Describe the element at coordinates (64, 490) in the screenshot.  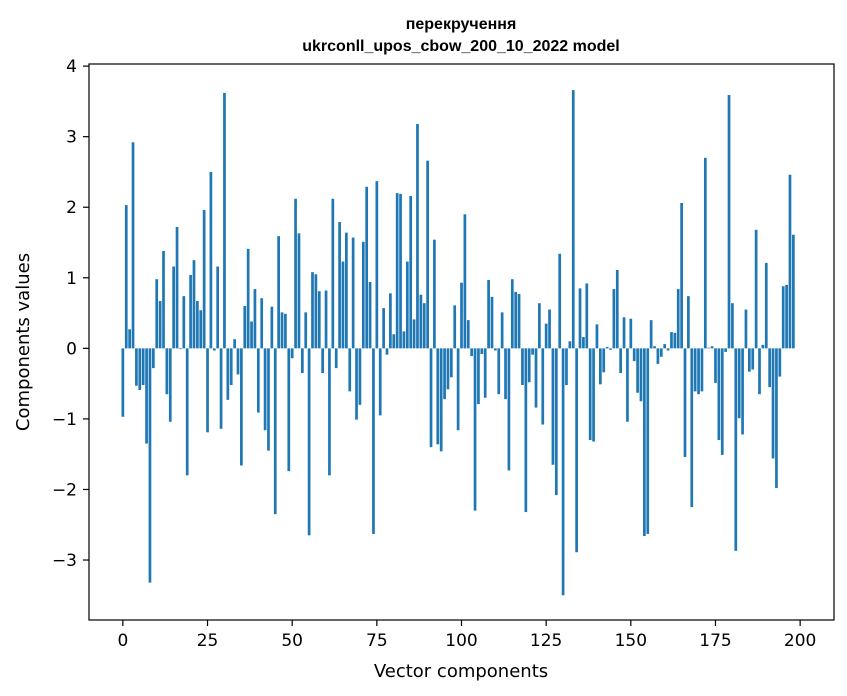
I see `y-tick-label: −2` at that location.